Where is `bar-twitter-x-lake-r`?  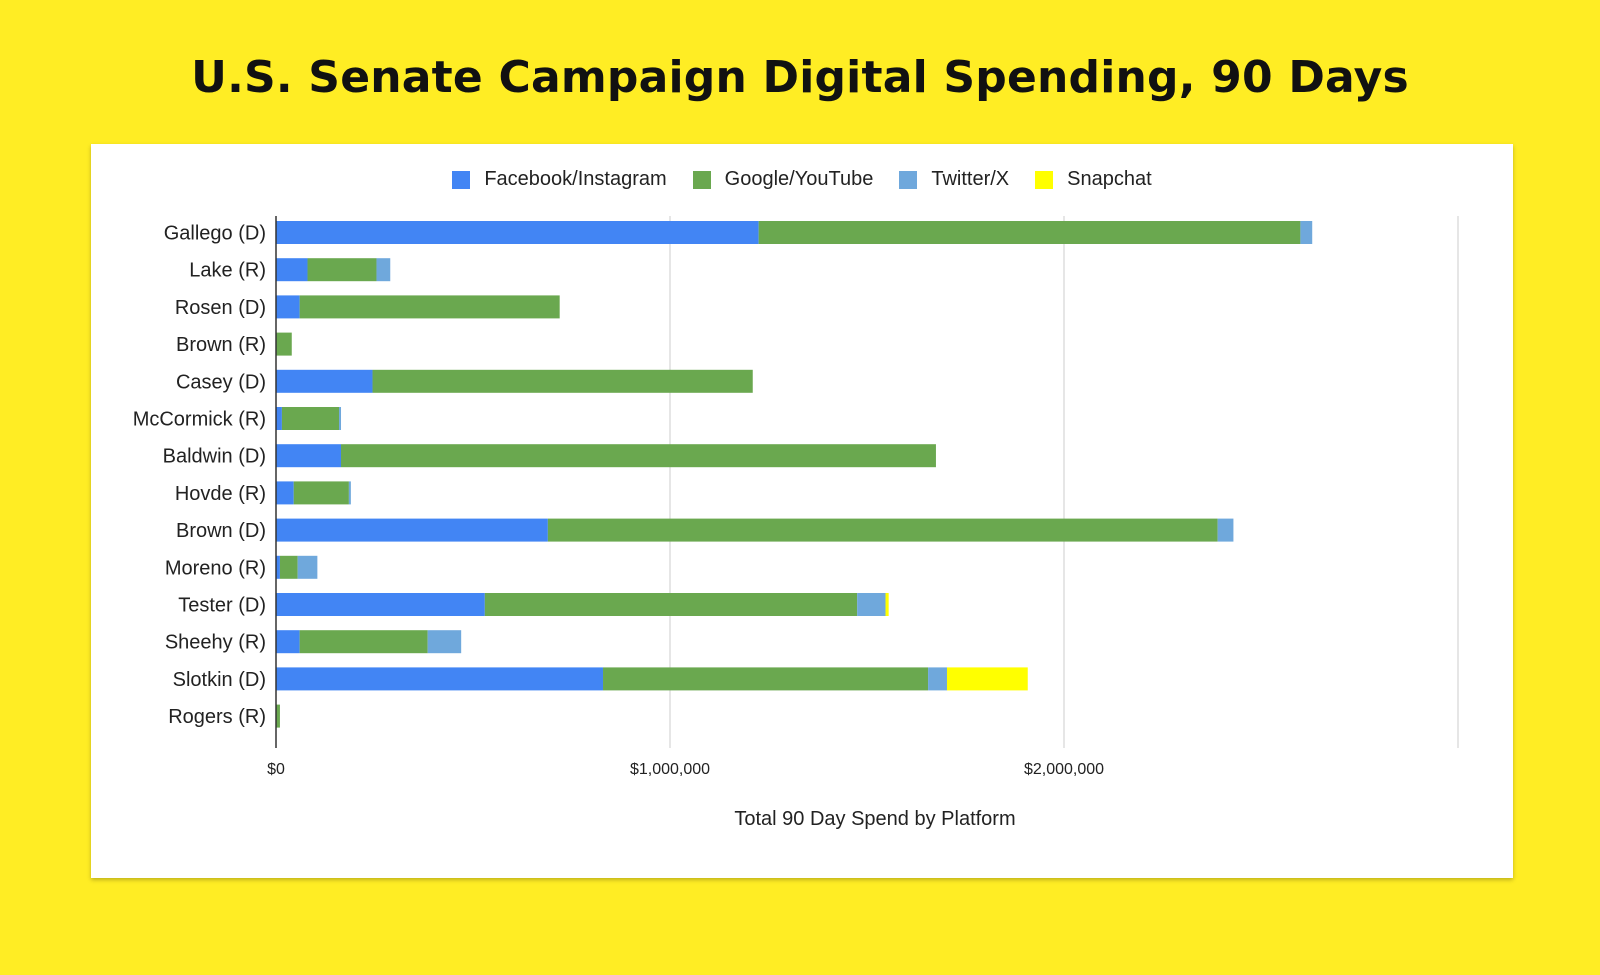 bar-twitter-x-lake-r is located at coordinates (383, 270).